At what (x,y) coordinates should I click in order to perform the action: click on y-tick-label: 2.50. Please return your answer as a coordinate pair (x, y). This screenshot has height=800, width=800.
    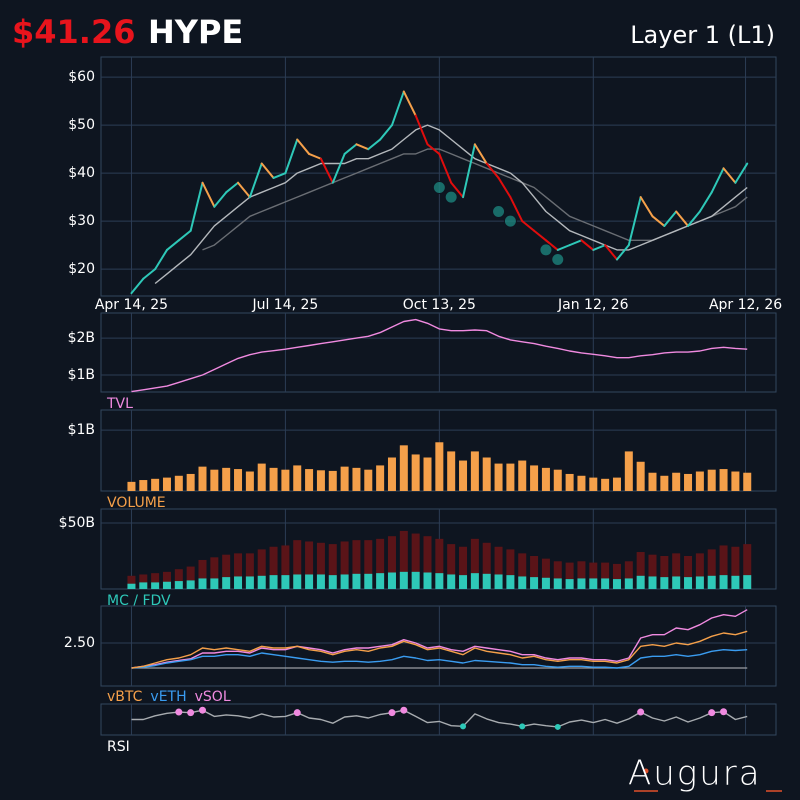
    Looking at the image, I should click on (79, 643).